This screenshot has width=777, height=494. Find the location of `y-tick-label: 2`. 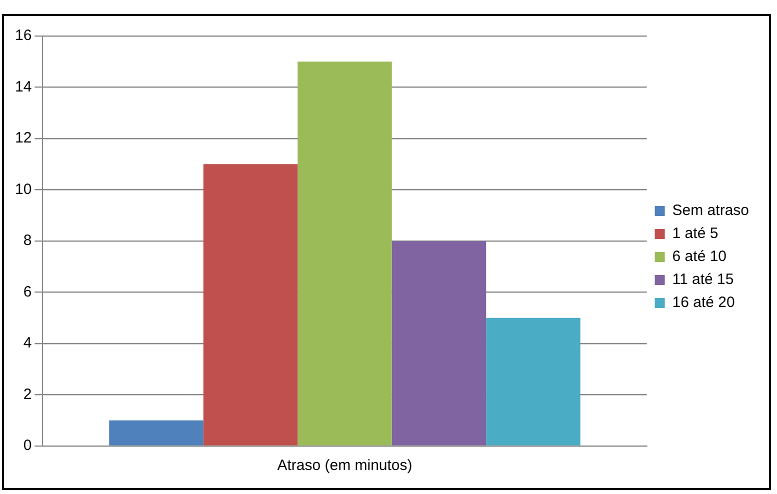

y-tick-label: 2 is located at coordinates (27, 394).